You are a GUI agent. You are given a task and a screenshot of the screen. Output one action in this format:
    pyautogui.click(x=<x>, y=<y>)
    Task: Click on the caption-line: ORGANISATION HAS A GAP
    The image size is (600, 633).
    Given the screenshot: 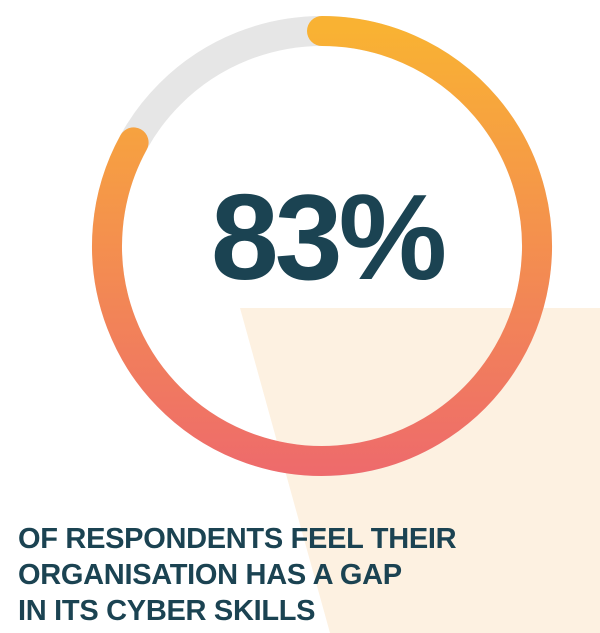 What is the action you would take?
    pyautogui.click(x=210, y=575)
    